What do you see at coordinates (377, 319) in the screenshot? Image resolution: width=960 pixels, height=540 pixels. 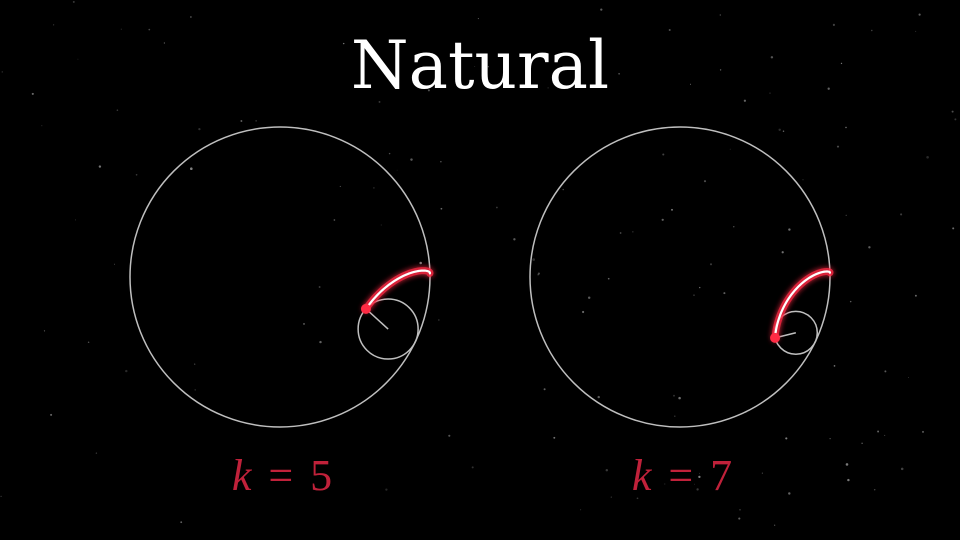 I see `rolling-spoke` at bounding box center [377, 319].